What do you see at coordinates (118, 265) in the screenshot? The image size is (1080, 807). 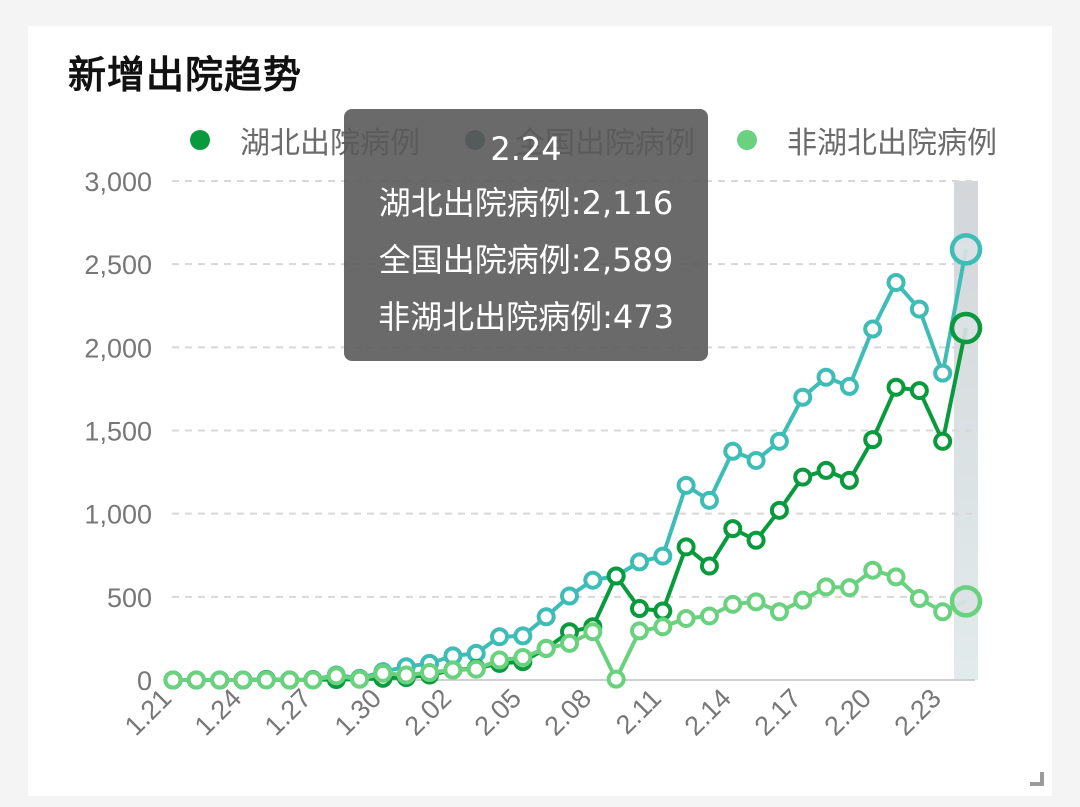 I see `y-tick-label: 2,500` at bounding box center [118, 265].